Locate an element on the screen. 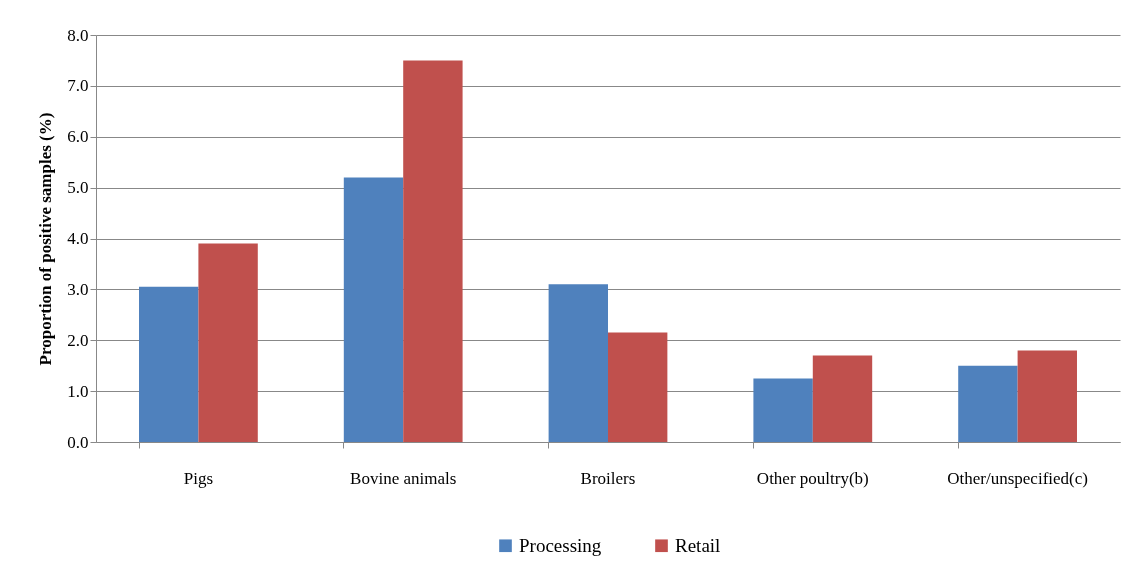 The height and width of the screenshot is (561, 1124). x-tick-label: Pigs is located at coordinates (198, 478).